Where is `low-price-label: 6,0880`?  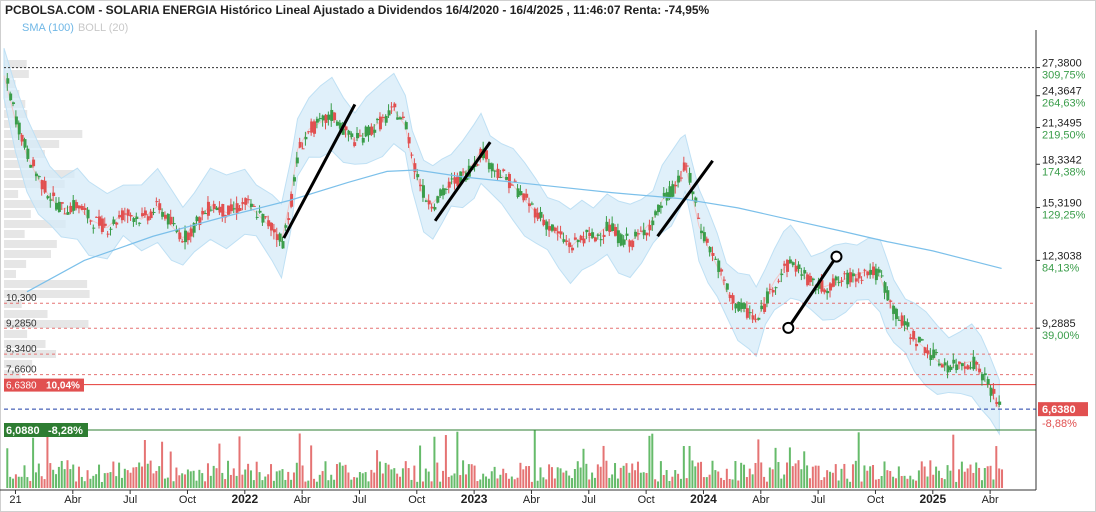
low-price-label: 6,0880 is located at coordinates (23, 431).